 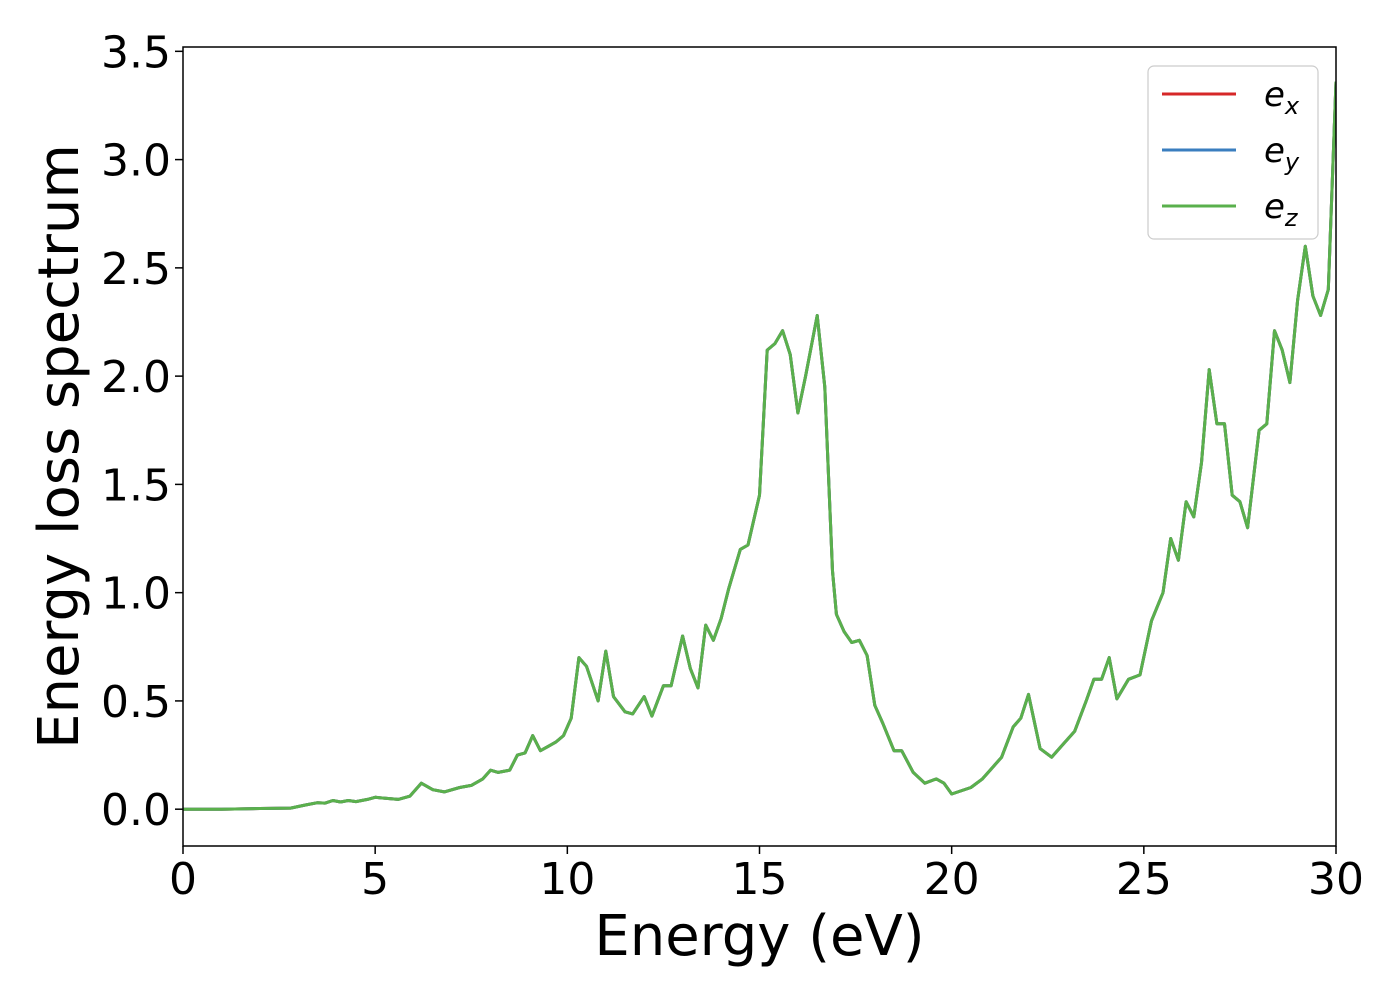 What do you see at coordinates (136, 269) in the screenshot?
I see `y-tick-label: 2.5` at bounding box center [136, 269].